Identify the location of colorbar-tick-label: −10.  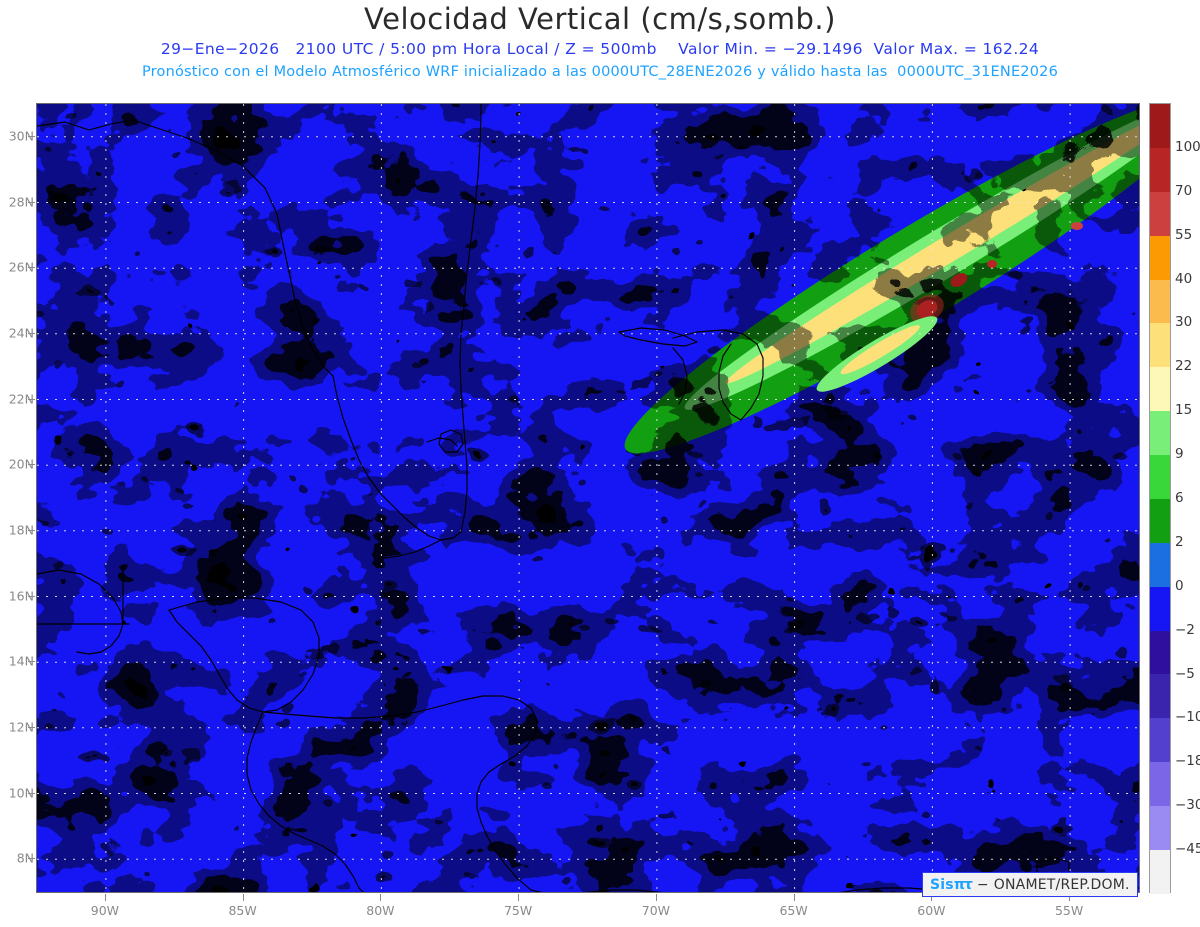
(1187, 717).